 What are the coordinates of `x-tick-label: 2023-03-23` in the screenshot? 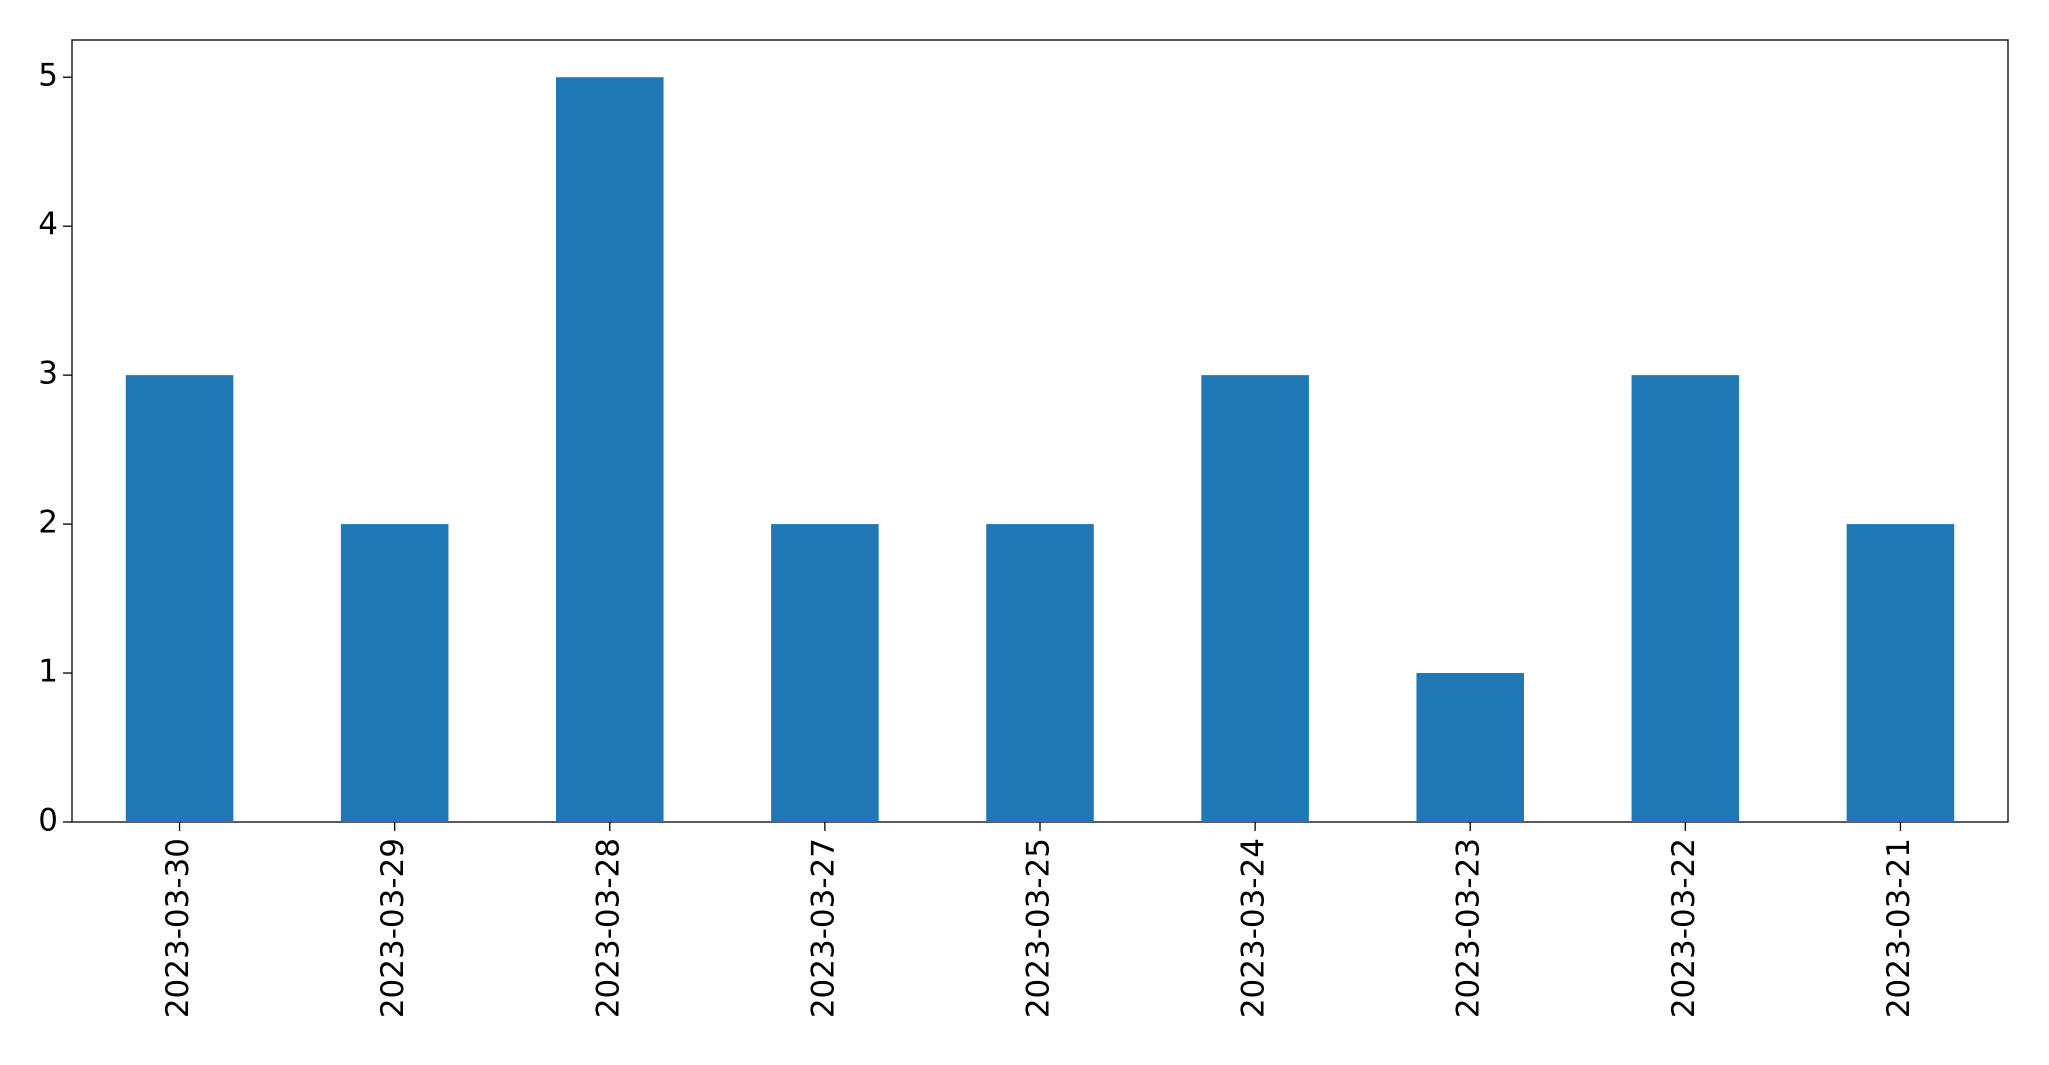 It's located at (1469, 928).